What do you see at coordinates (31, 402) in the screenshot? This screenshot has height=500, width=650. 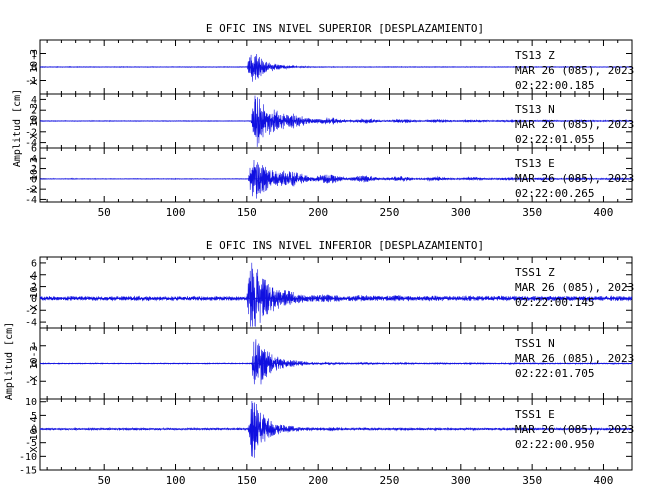 I see `y-tick-label: 10` at bounding box center [31, 402].